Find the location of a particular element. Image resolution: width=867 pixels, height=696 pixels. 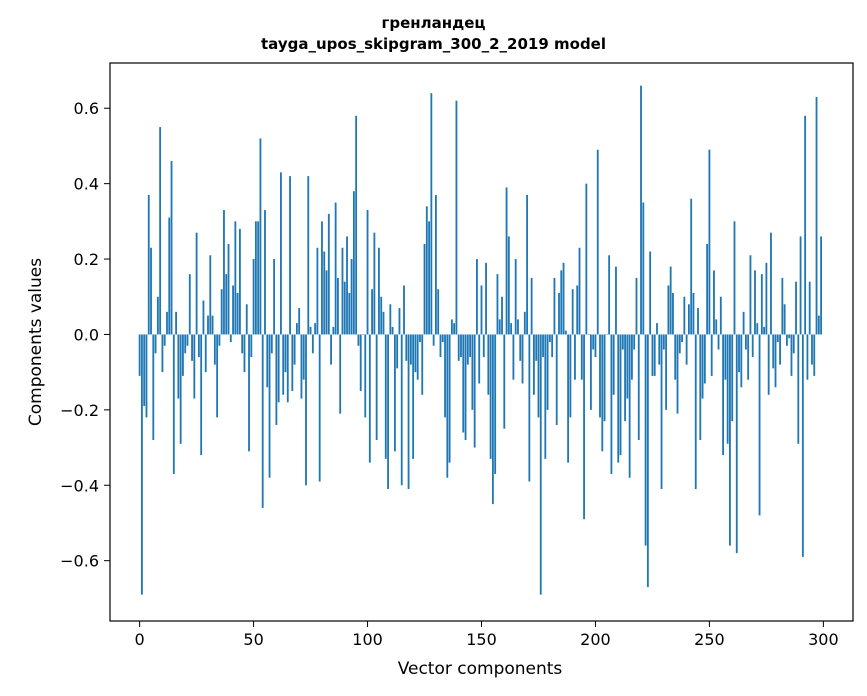

x-tick-label: 250 is located at coordinates (709, 639).